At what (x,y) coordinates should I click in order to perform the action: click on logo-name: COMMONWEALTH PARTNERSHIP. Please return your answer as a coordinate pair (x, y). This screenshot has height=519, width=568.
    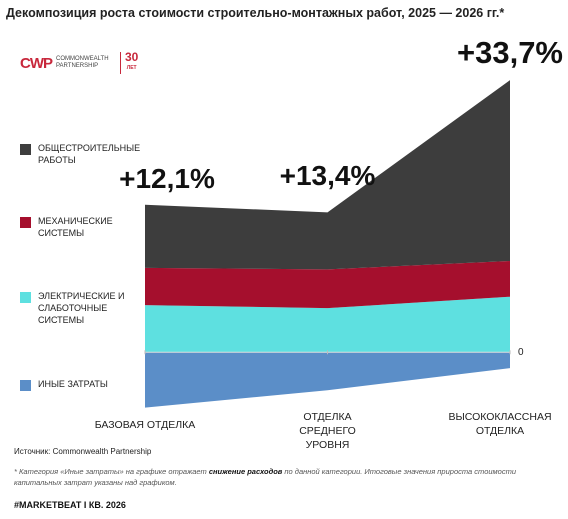
    Looking at the image, I should click on (82, 62).